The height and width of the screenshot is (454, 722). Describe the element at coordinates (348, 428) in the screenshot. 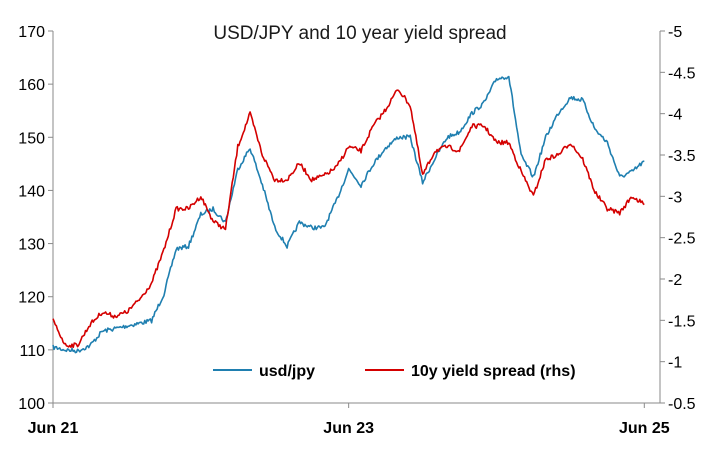

I see `x-tick-label: Jun 23` at that location.